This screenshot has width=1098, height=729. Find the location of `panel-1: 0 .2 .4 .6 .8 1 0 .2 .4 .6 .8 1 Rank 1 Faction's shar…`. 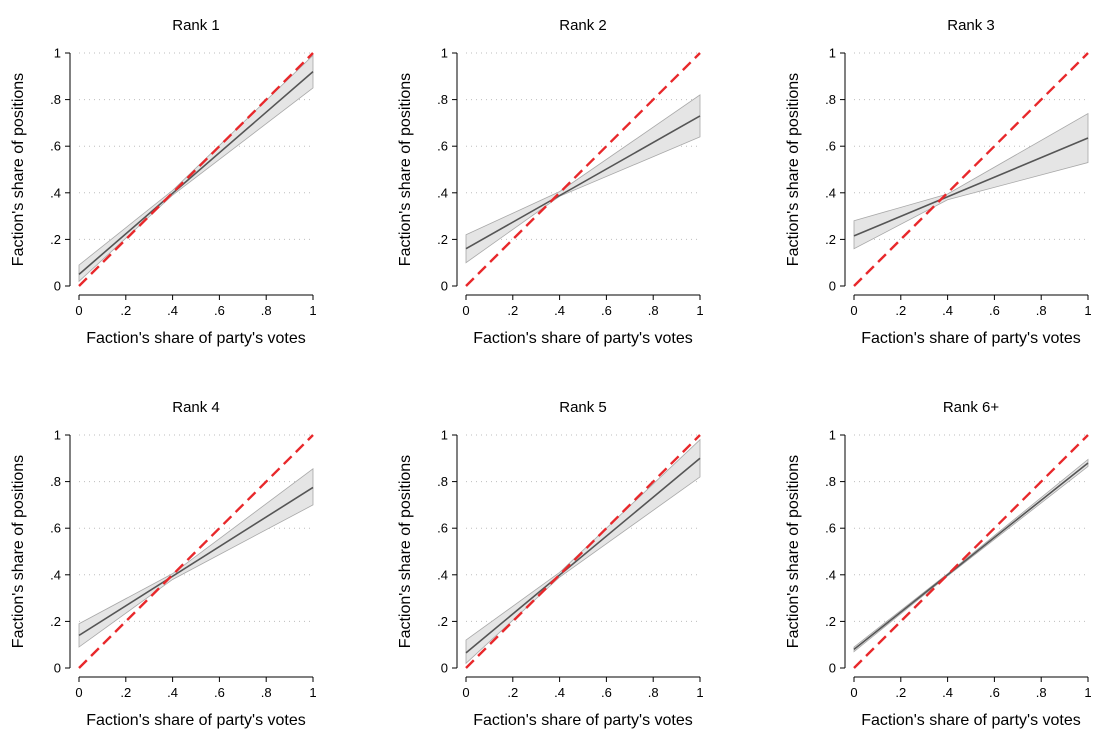

panel-1: 0 .2 .4 .6 .8 1 0 .2 .4 .6 .8 1 Rank 1 Faction's shar… is located at coordinates (163, 182).